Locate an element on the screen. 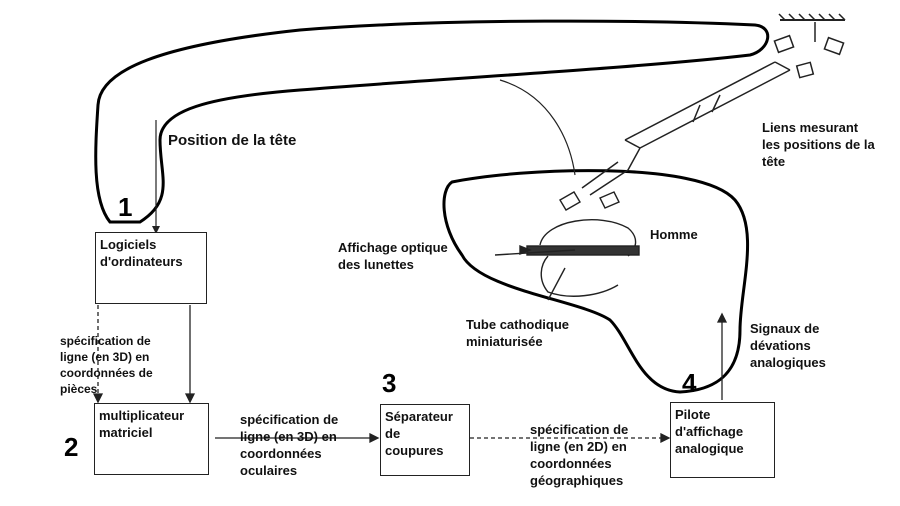 The width and height of the screenshot is (900, 506). label-liens: Liens mesurant les positions de la tête is located at coordinates (818, 144).